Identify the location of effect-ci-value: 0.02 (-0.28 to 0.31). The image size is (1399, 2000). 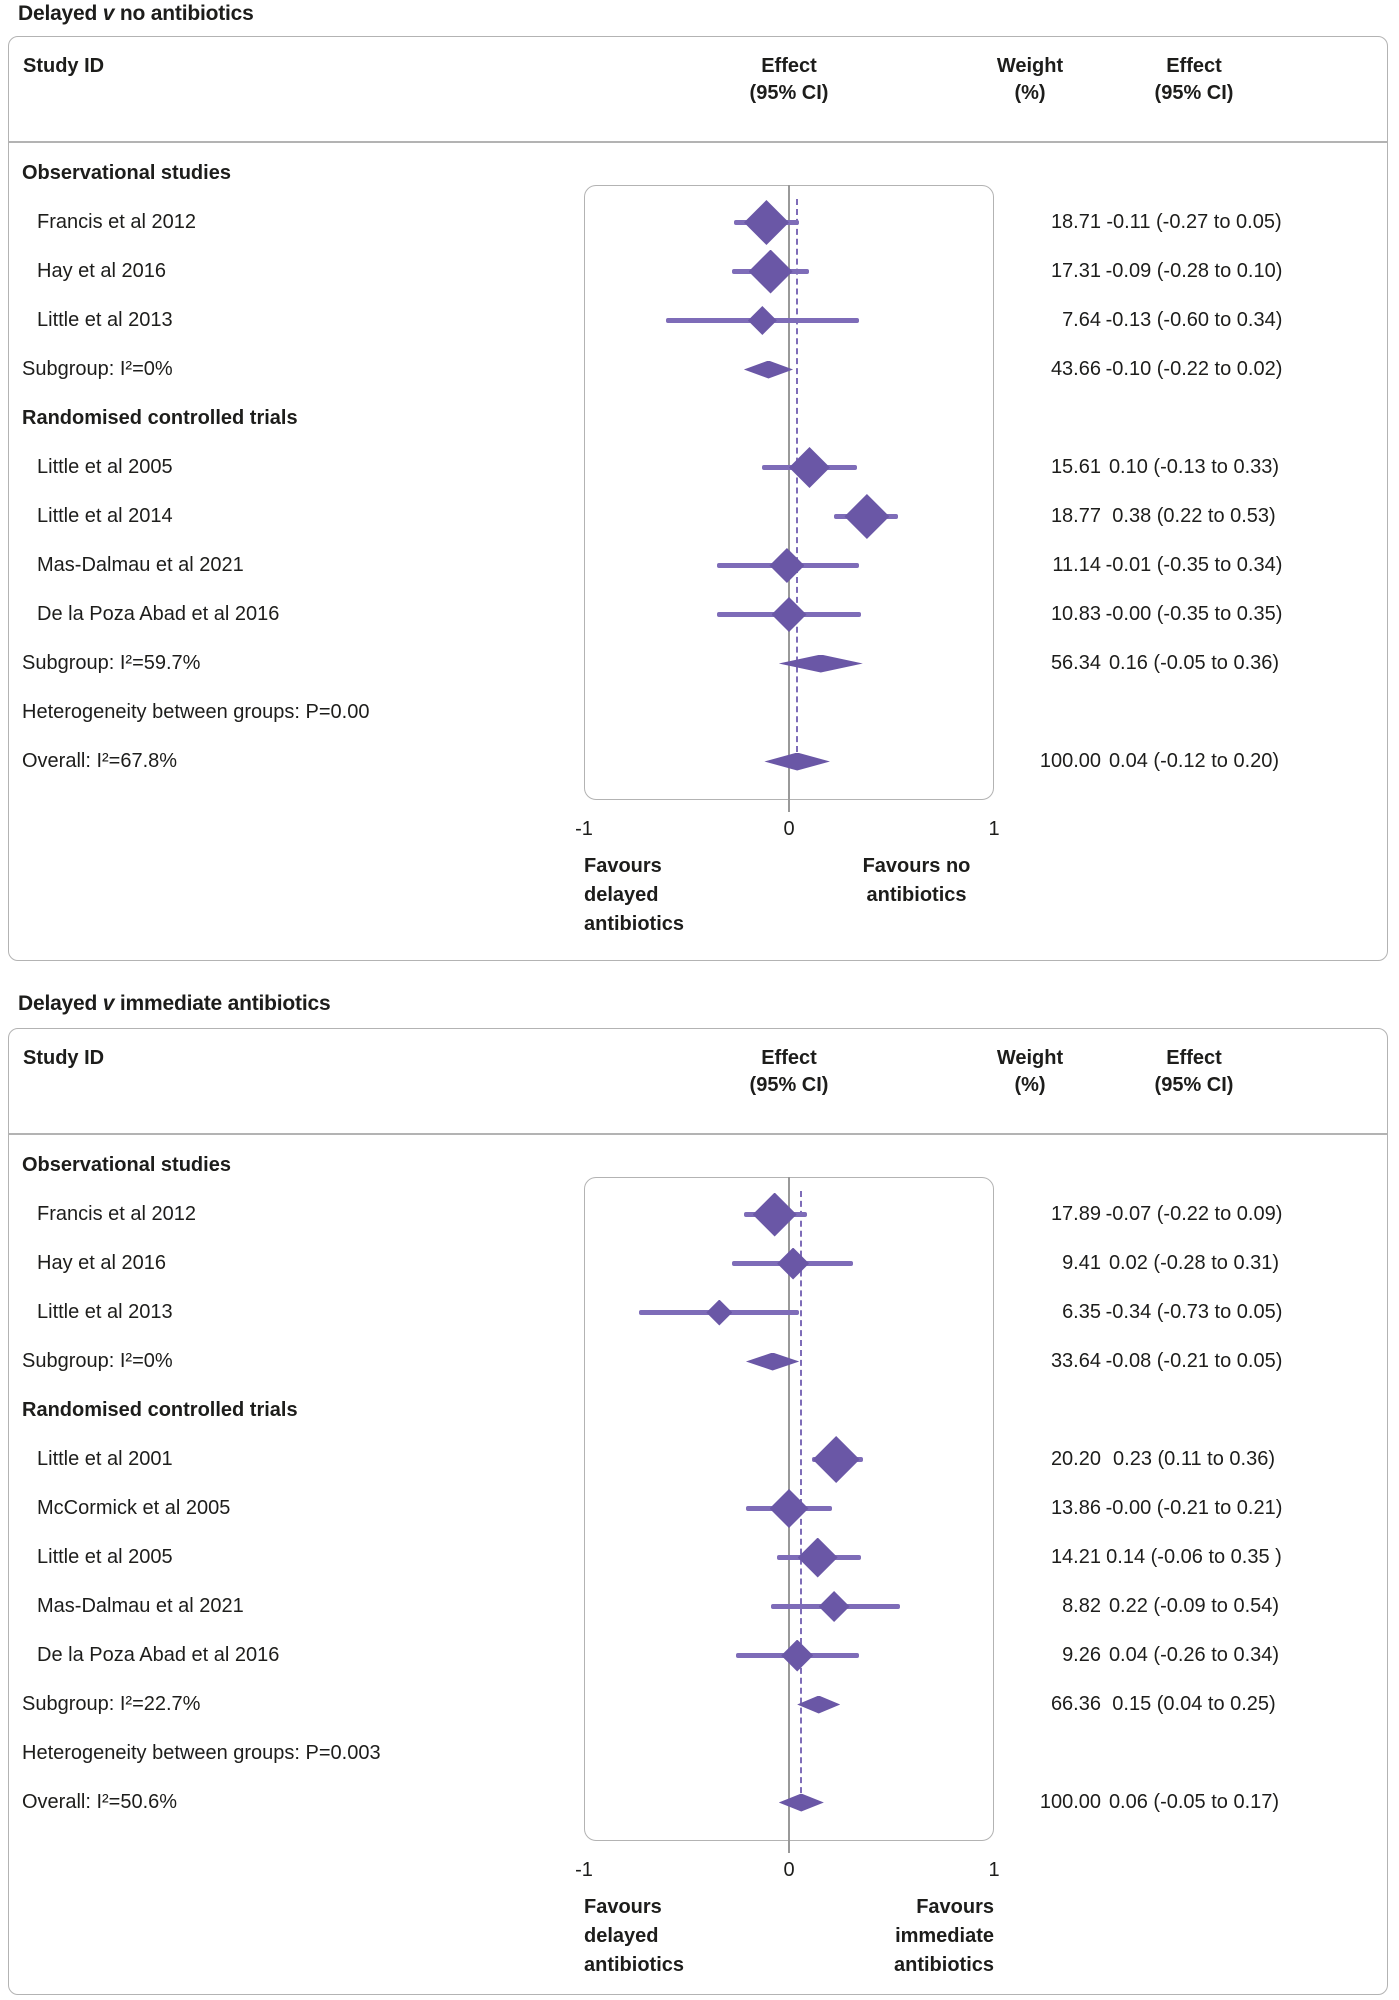
(1194, 1263).